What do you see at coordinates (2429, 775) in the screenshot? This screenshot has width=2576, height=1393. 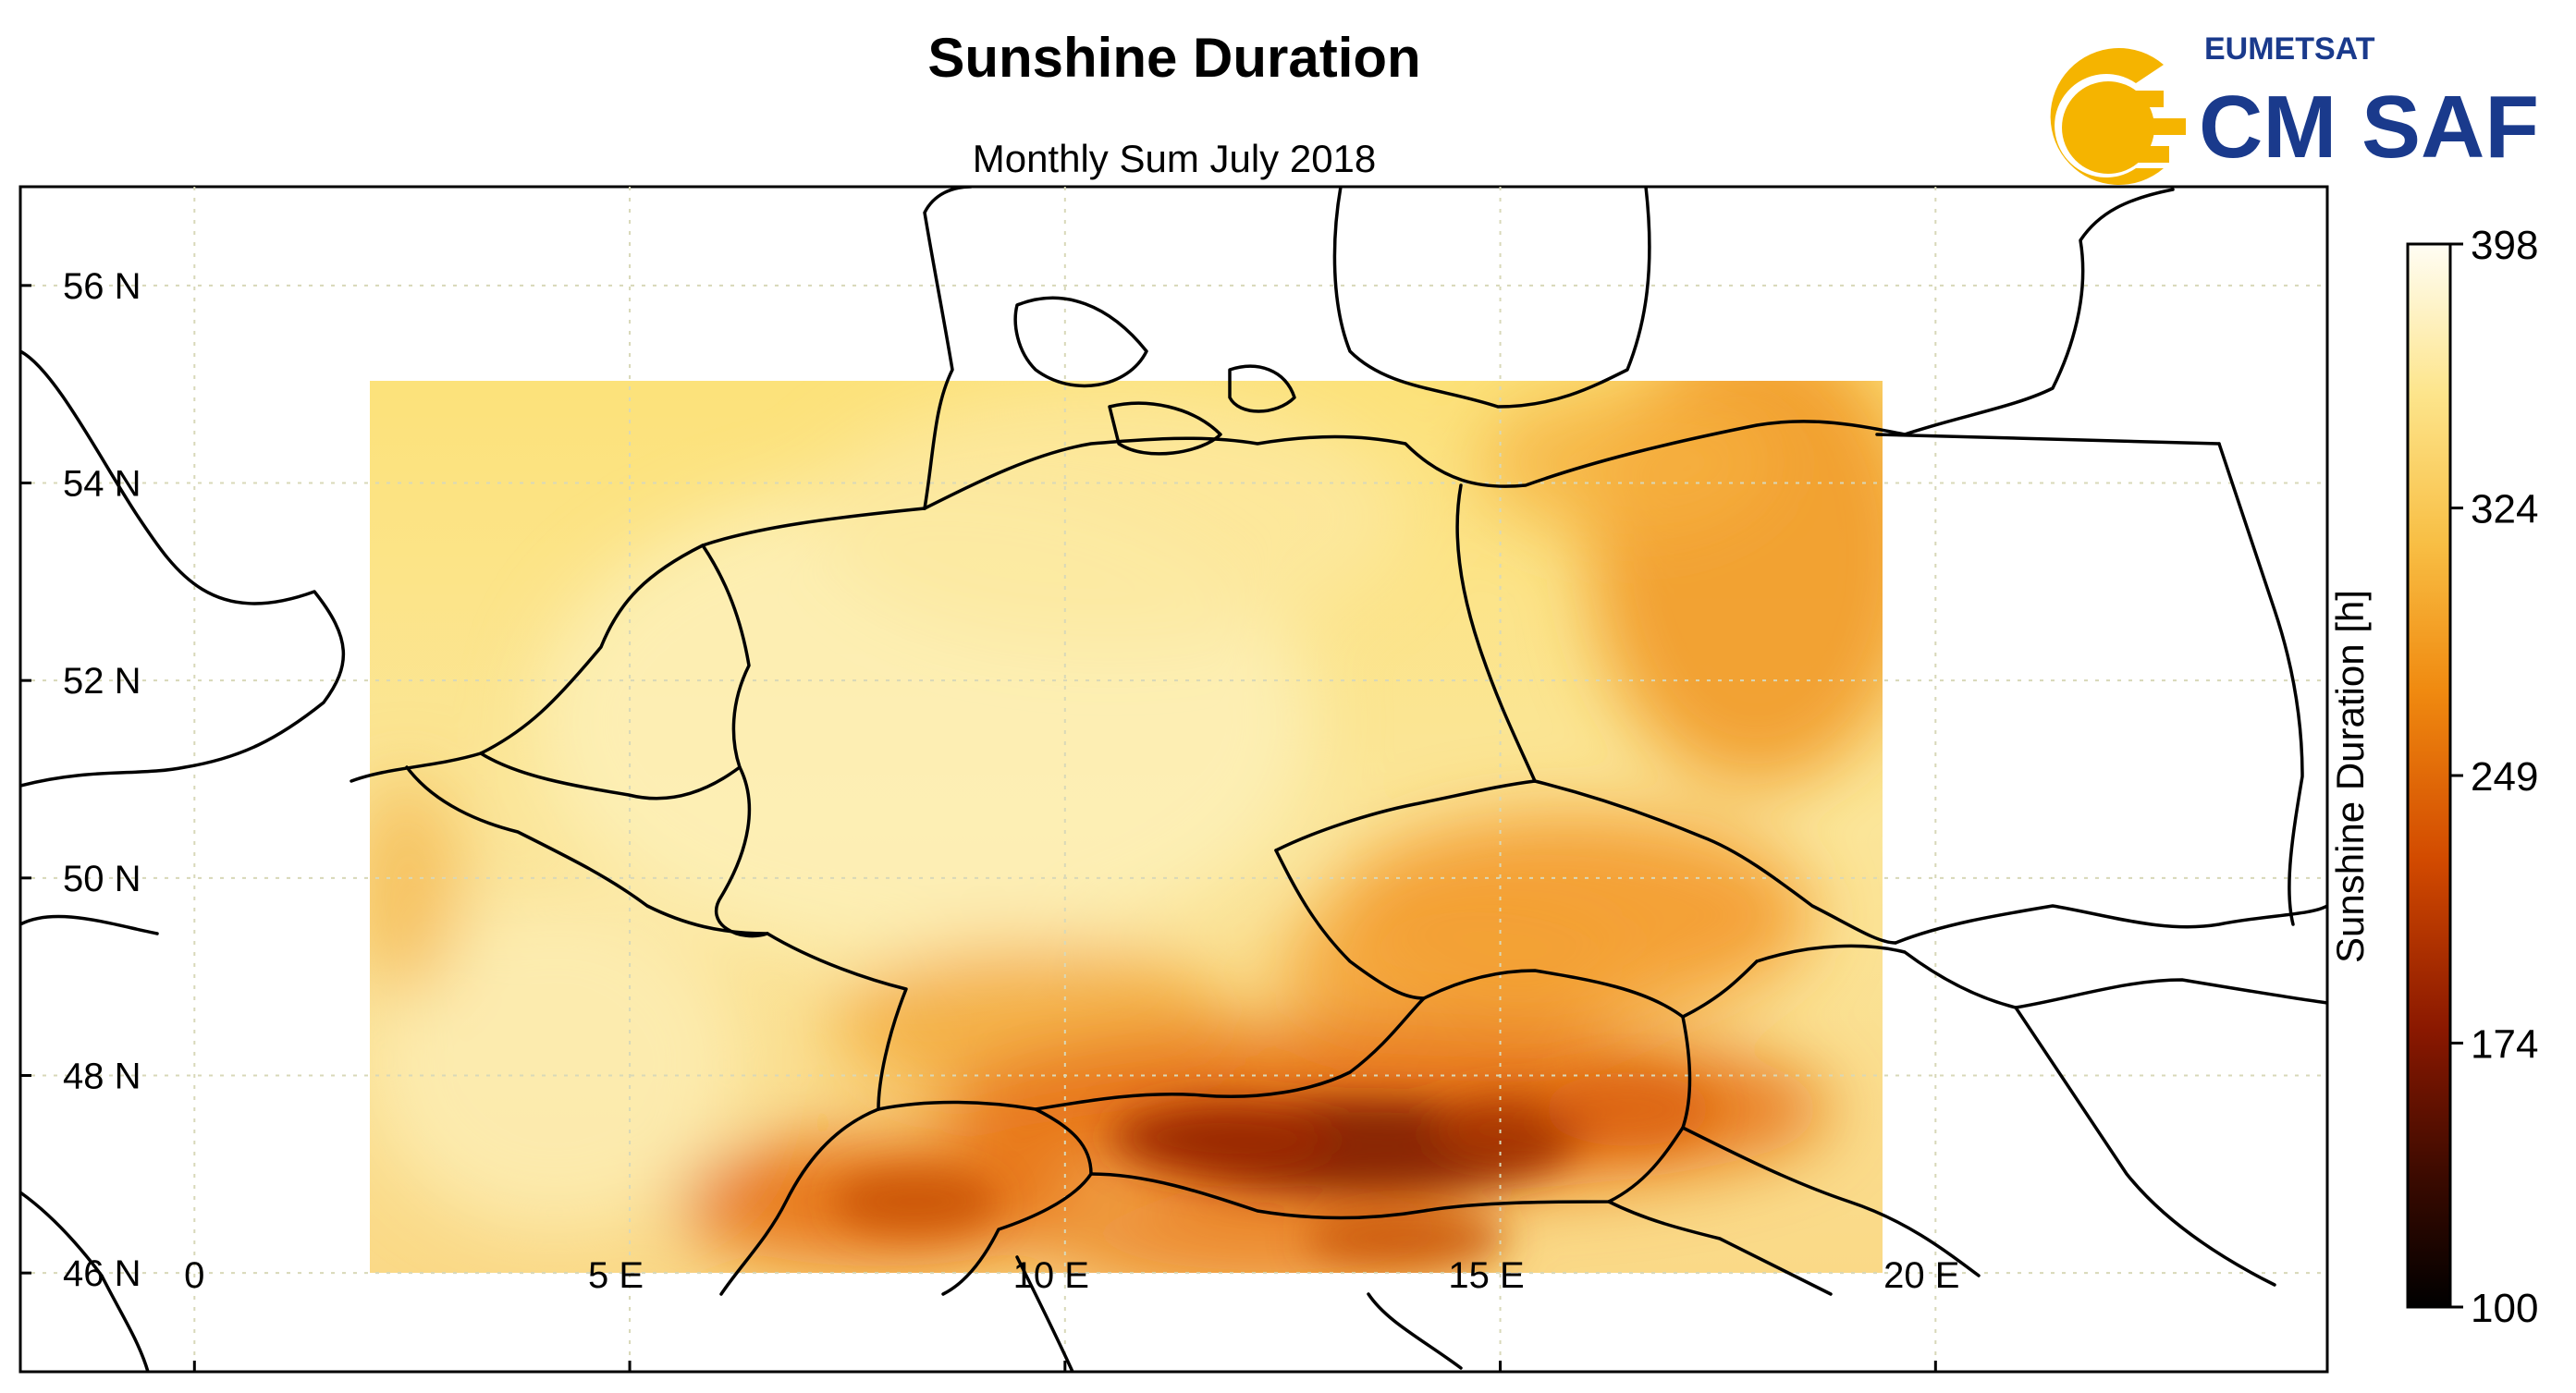 I see `colorbar` at bounding box center [2429, 775].